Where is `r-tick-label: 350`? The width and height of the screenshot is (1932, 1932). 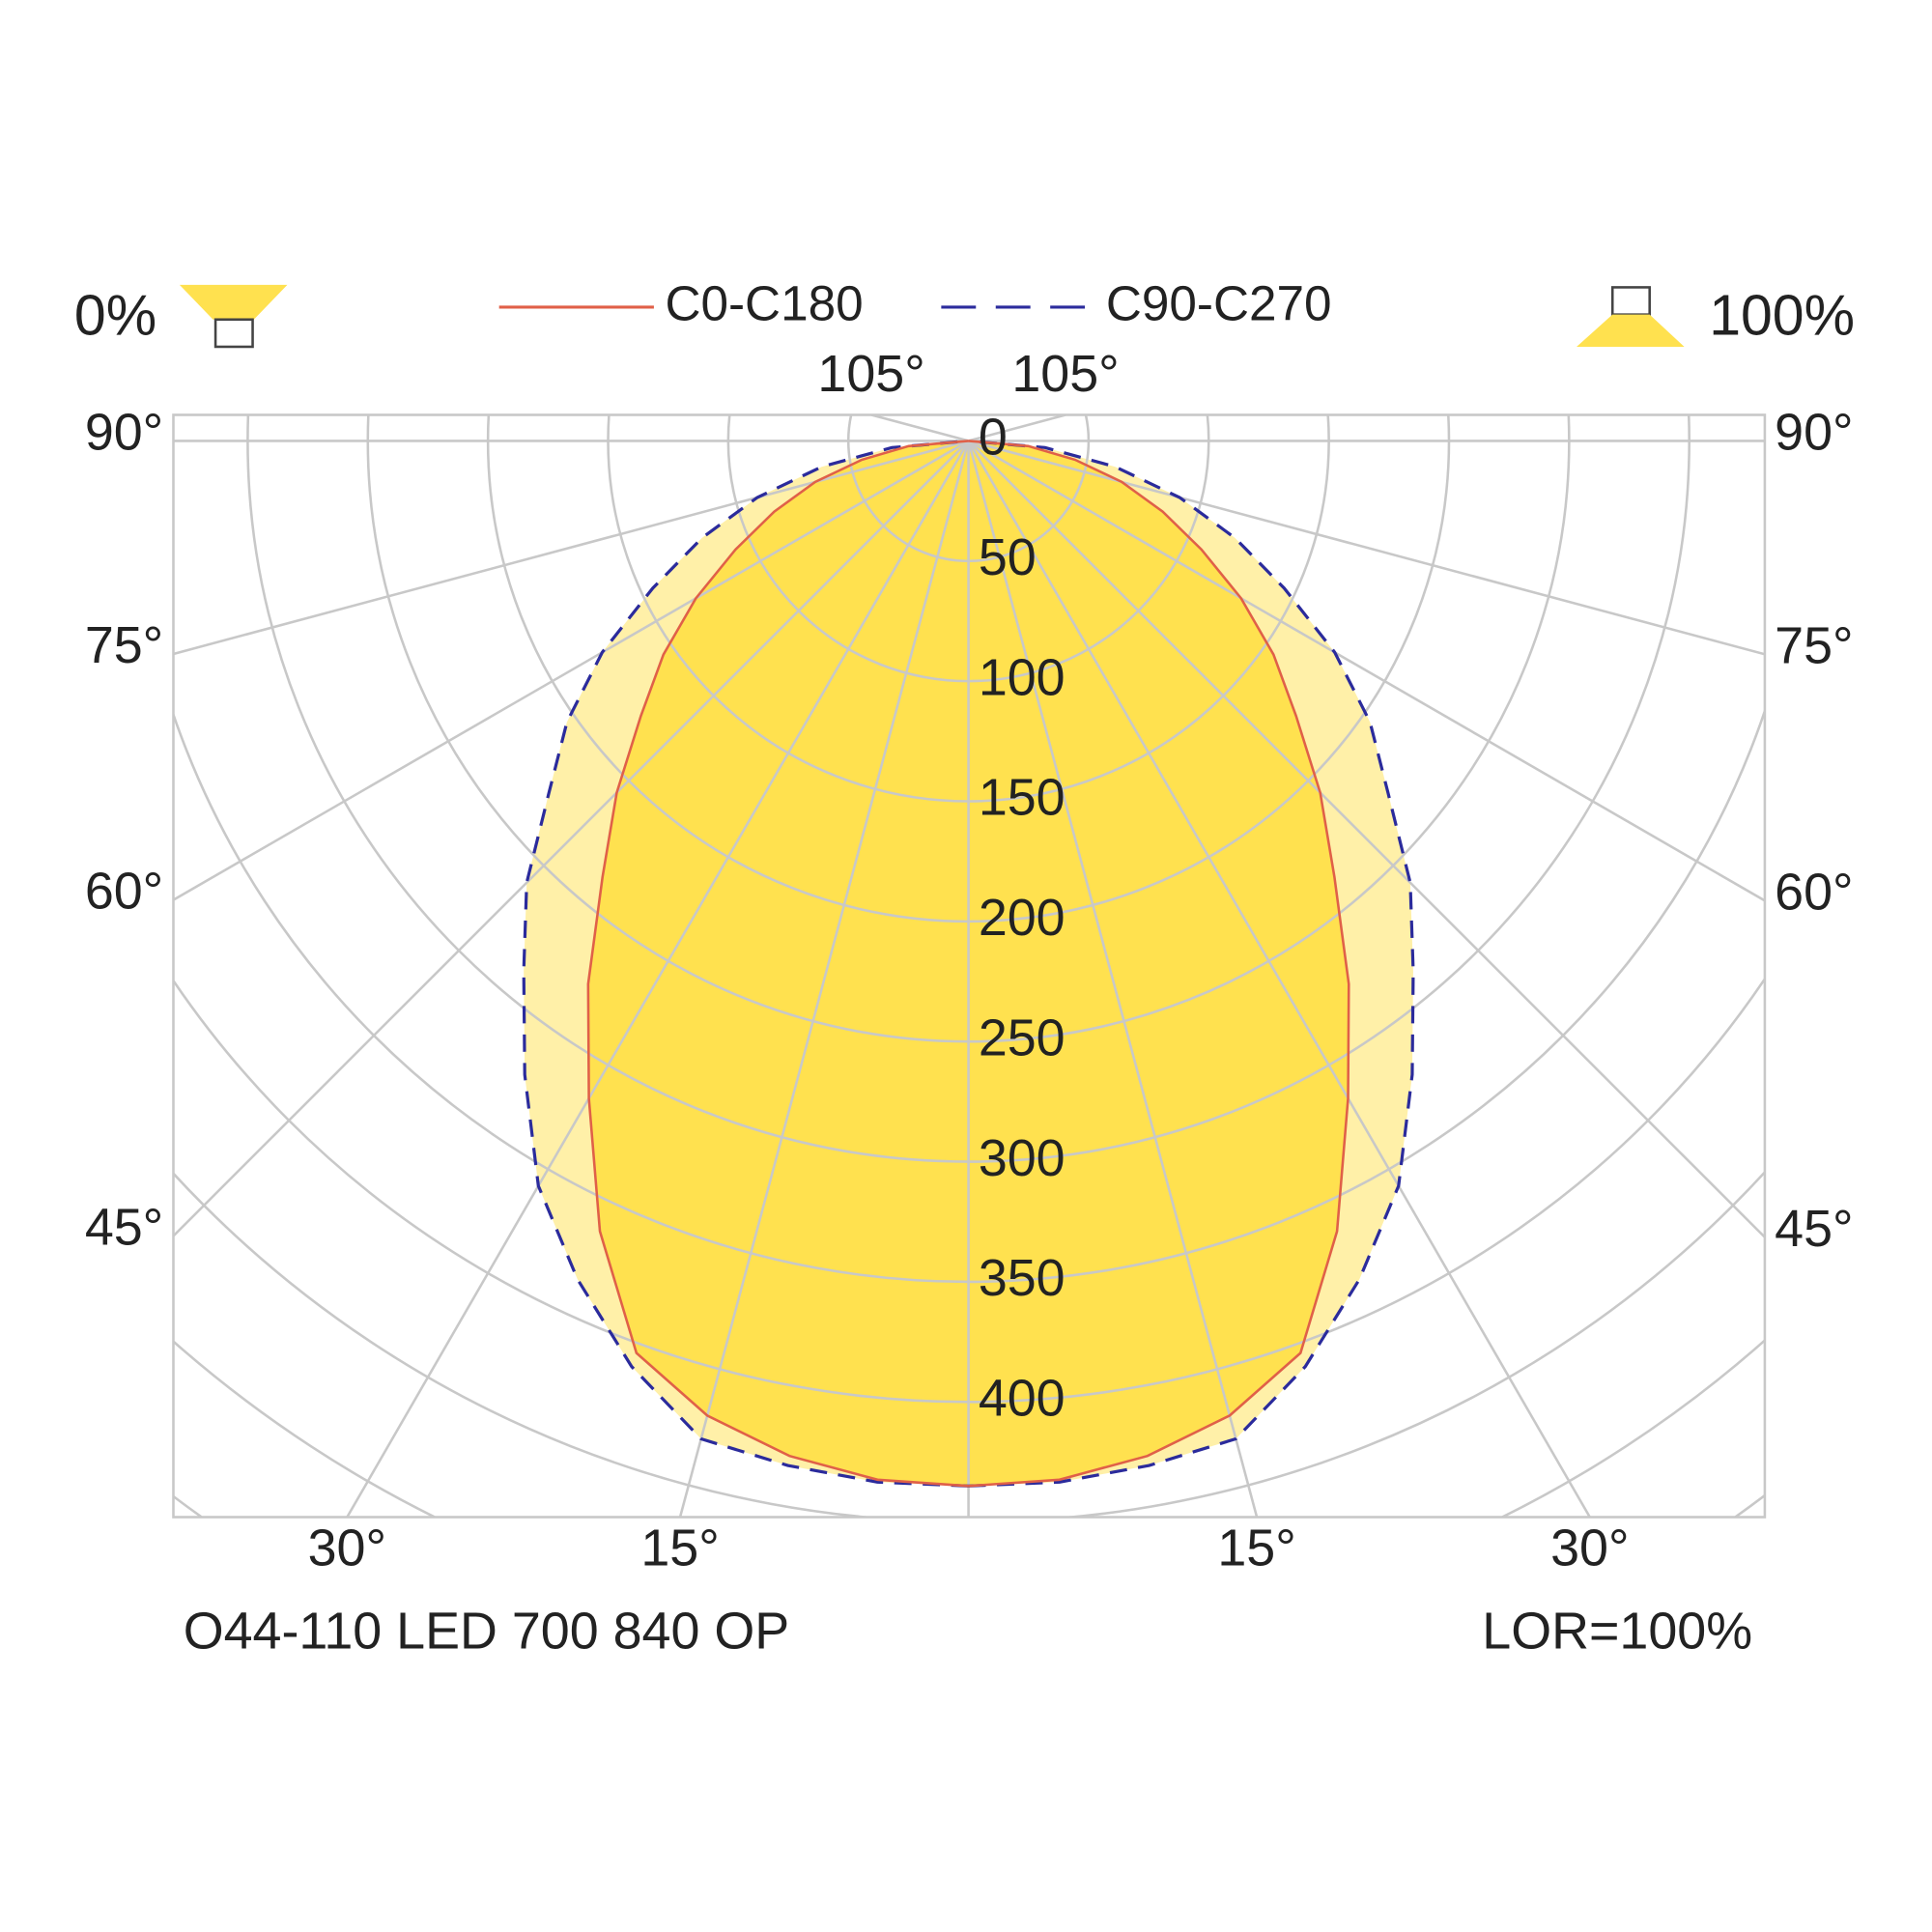
r-tick-label: 350 is located at coordinates (1022, 1278).